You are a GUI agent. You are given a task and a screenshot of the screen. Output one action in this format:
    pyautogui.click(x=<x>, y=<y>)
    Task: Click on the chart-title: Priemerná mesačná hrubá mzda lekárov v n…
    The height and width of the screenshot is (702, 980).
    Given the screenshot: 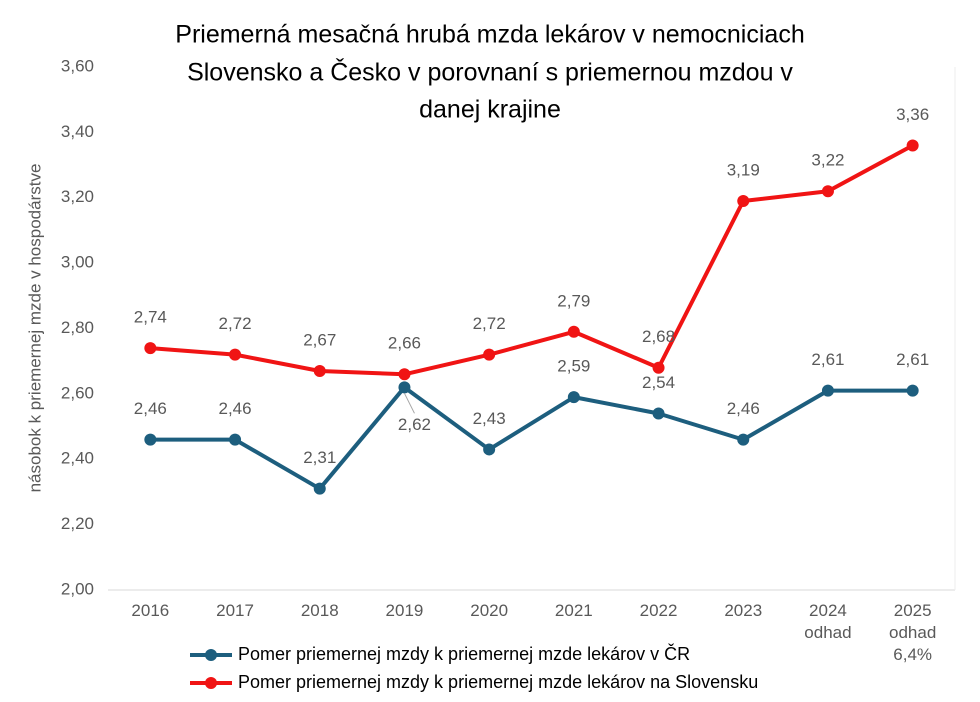 What is the action you would take?
    pyautogui.click(x=489, y=35)
    